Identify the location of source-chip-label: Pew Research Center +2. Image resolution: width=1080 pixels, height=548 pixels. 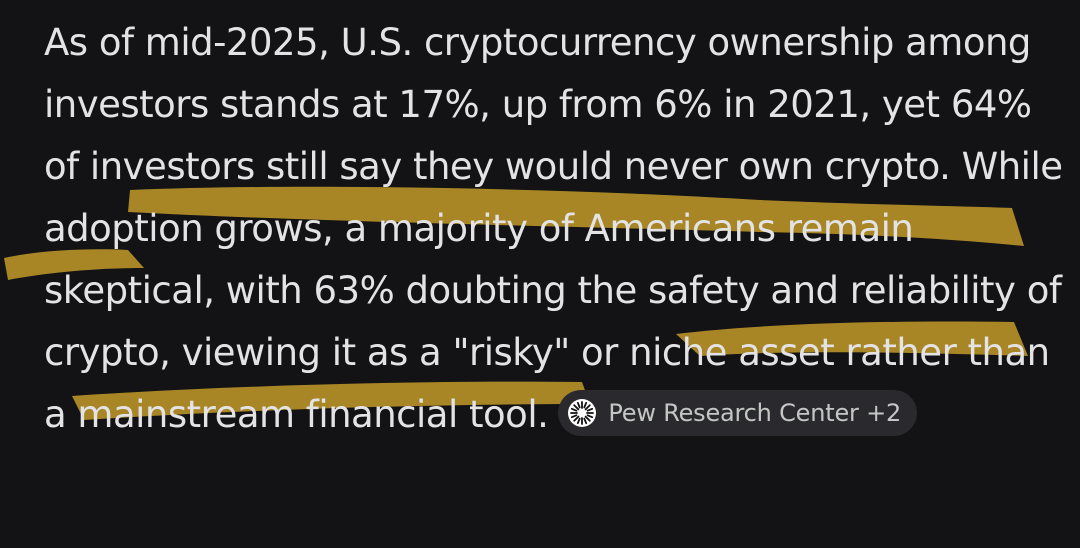
(755, 412).